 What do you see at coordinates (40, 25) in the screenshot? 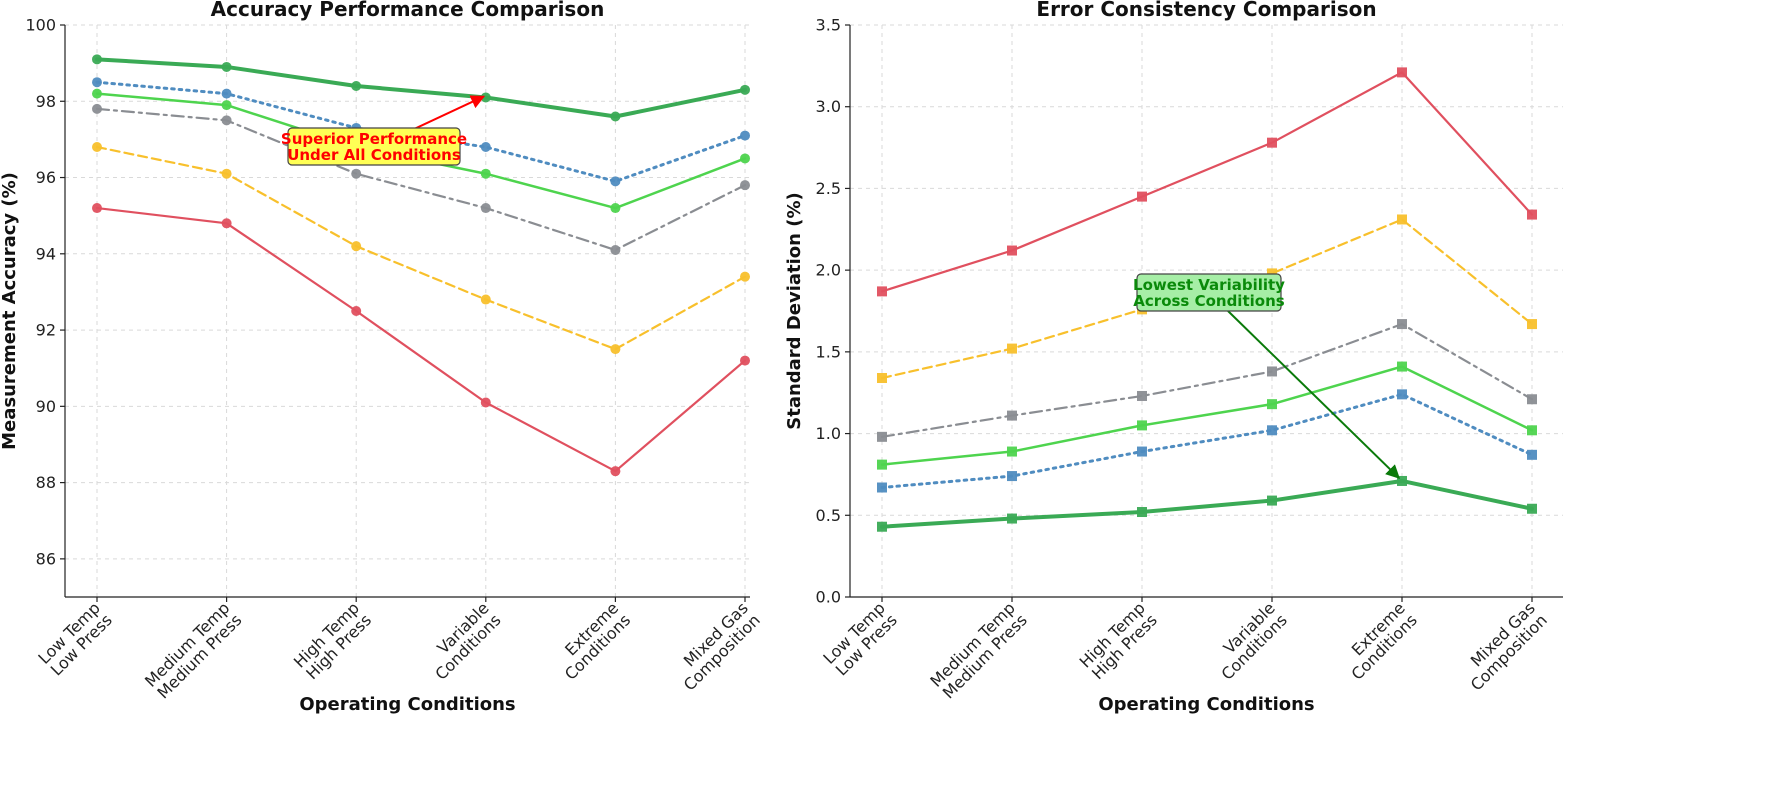
I see `y-tick-label: 100` at bounding box center [40, 25].